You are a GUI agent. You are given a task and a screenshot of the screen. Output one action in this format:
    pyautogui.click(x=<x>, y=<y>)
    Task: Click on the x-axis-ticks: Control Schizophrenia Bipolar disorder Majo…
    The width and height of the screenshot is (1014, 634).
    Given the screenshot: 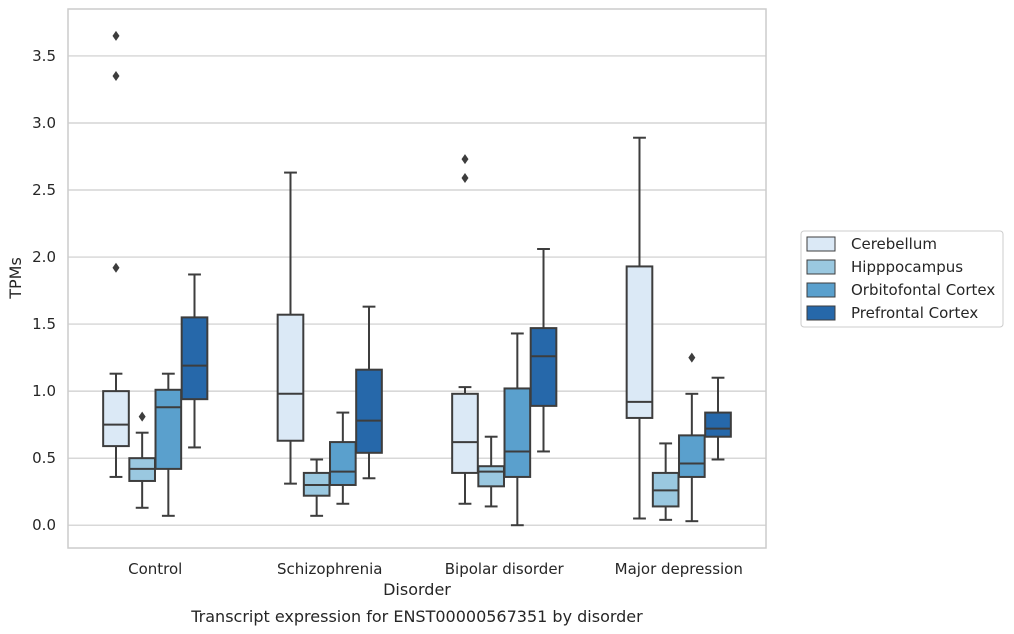 What is the action you would take?
    pyautogui.click(x=435, y=569)
    